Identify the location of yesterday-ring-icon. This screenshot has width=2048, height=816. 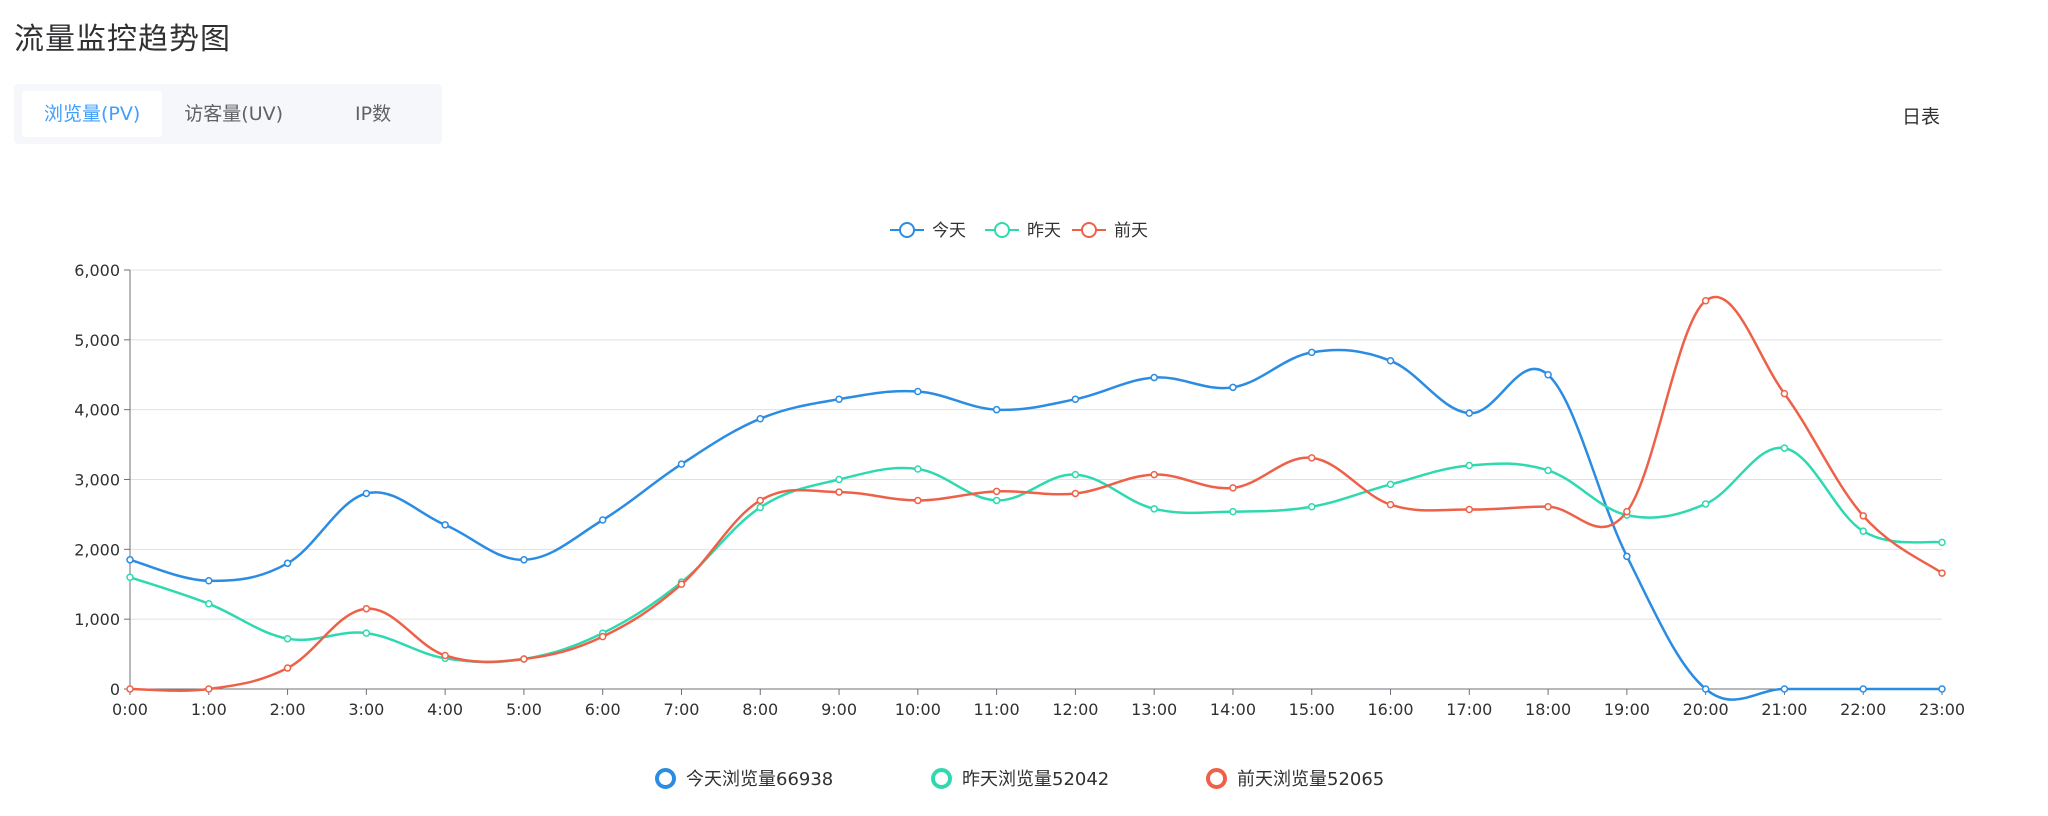
(941, 778).